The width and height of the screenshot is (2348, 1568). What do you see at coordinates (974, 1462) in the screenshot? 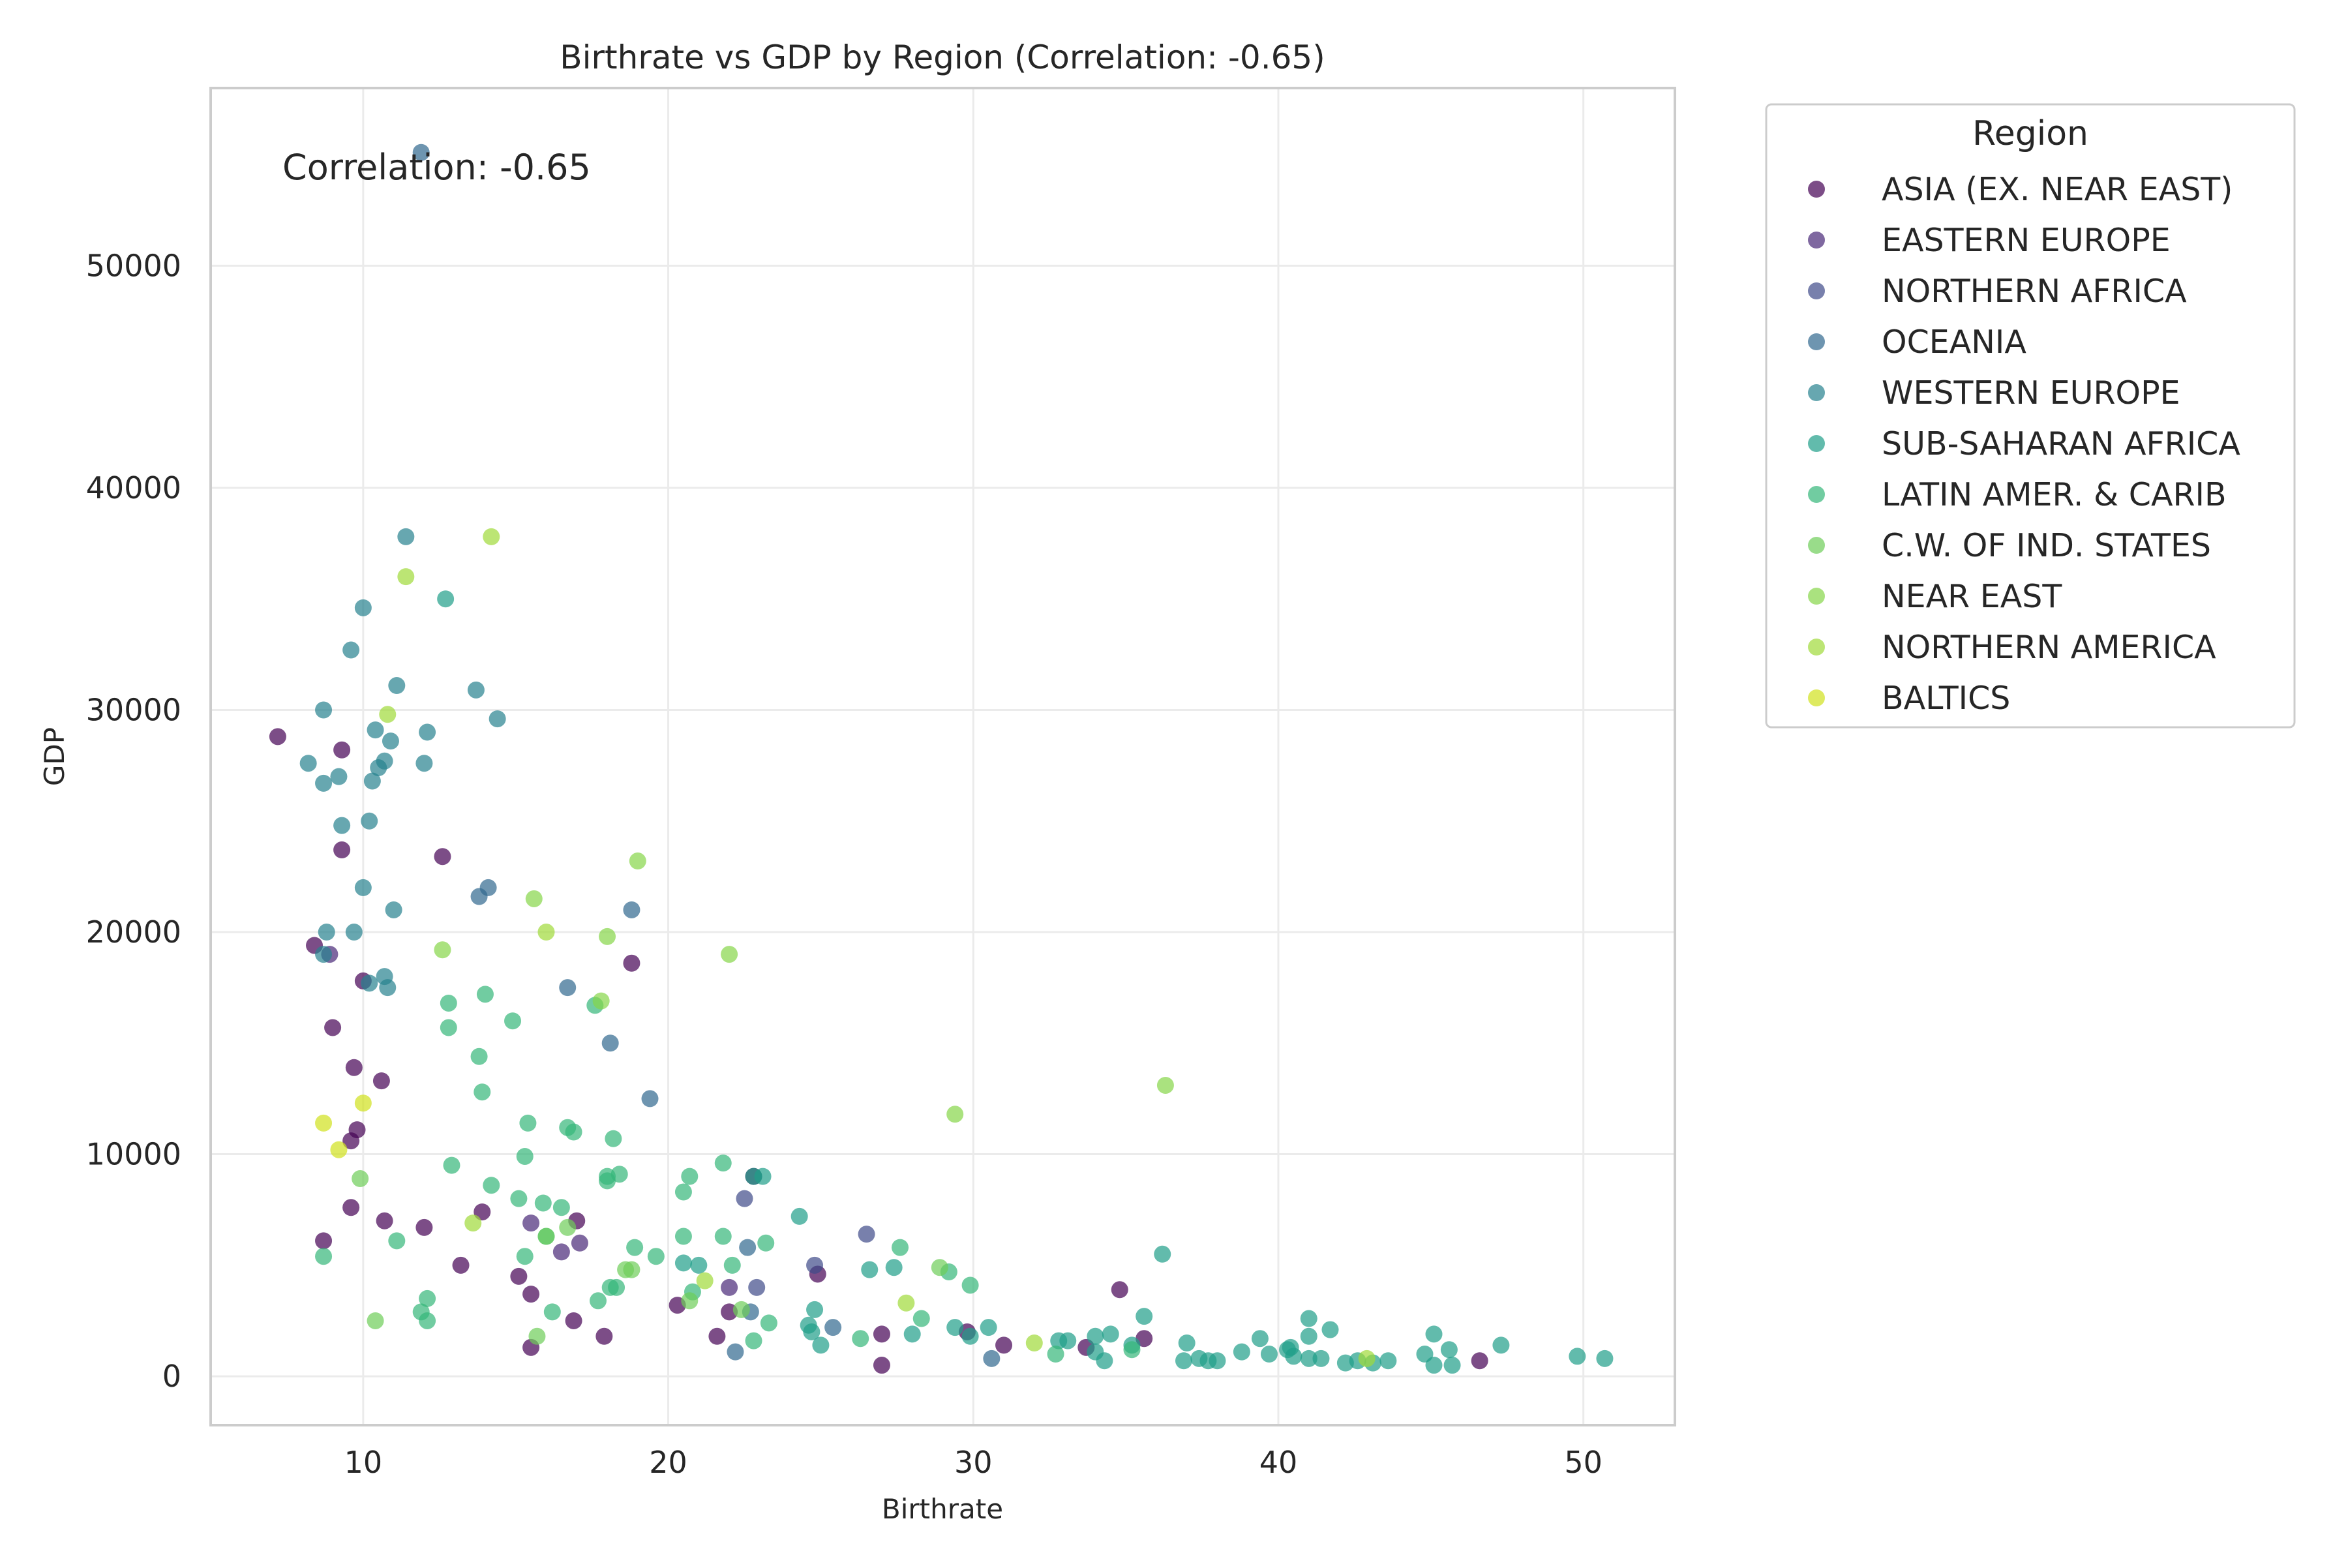
I see `x-axis-ticks: 10 20 30 40 50` at bounding box center [974, 1462].